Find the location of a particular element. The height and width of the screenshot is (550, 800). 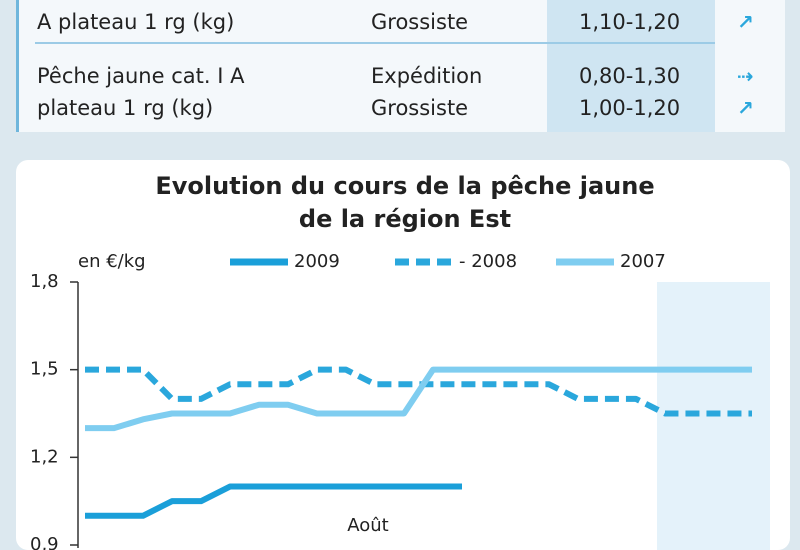

legend-label: - 2008 is located at coordinates (488, 261).